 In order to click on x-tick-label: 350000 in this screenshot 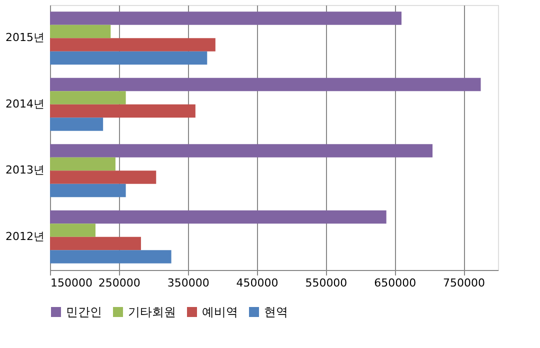, I will do `click(188, 283)`.